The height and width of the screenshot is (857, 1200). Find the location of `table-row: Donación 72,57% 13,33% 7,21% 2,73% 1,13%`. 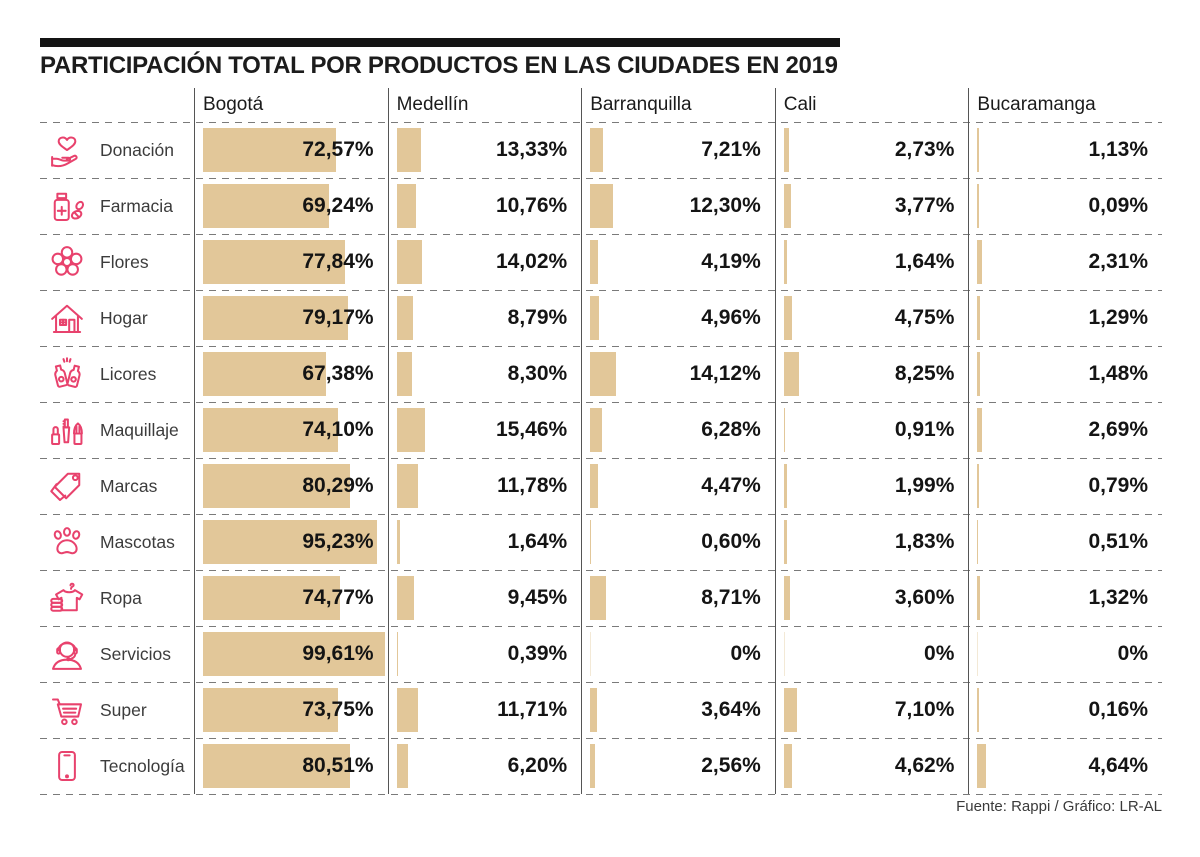

table-row: Donación 72,57% 13,33% 7,21% 2,73% 1,13% is located at coordinates (601, 150).